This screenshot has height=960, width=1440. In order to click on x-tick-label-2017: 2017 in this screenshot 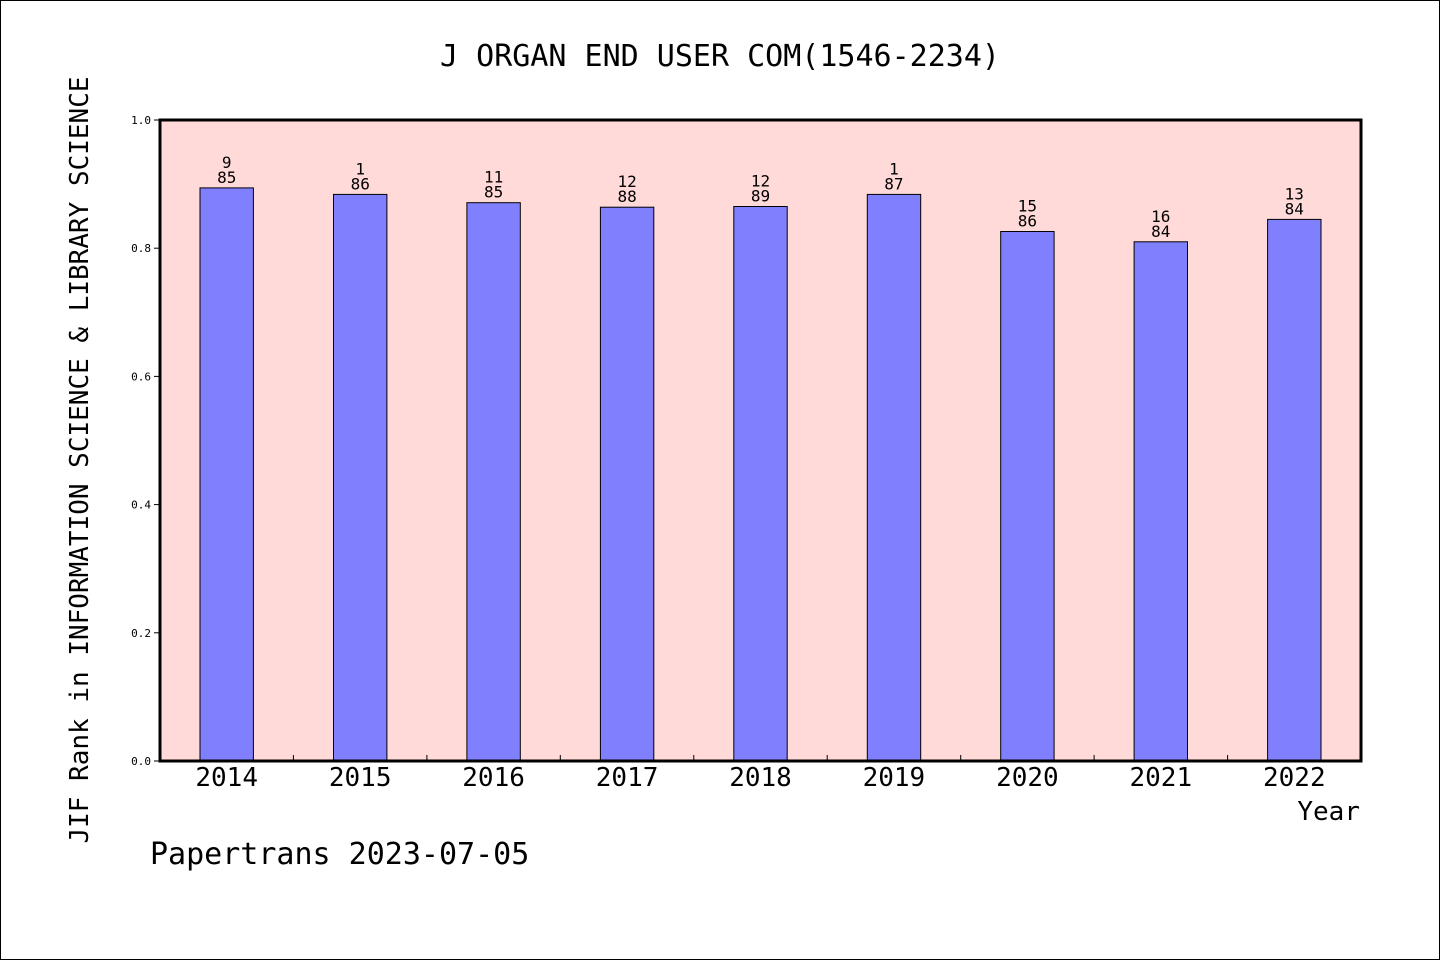, I will do `click(627, 778)`.